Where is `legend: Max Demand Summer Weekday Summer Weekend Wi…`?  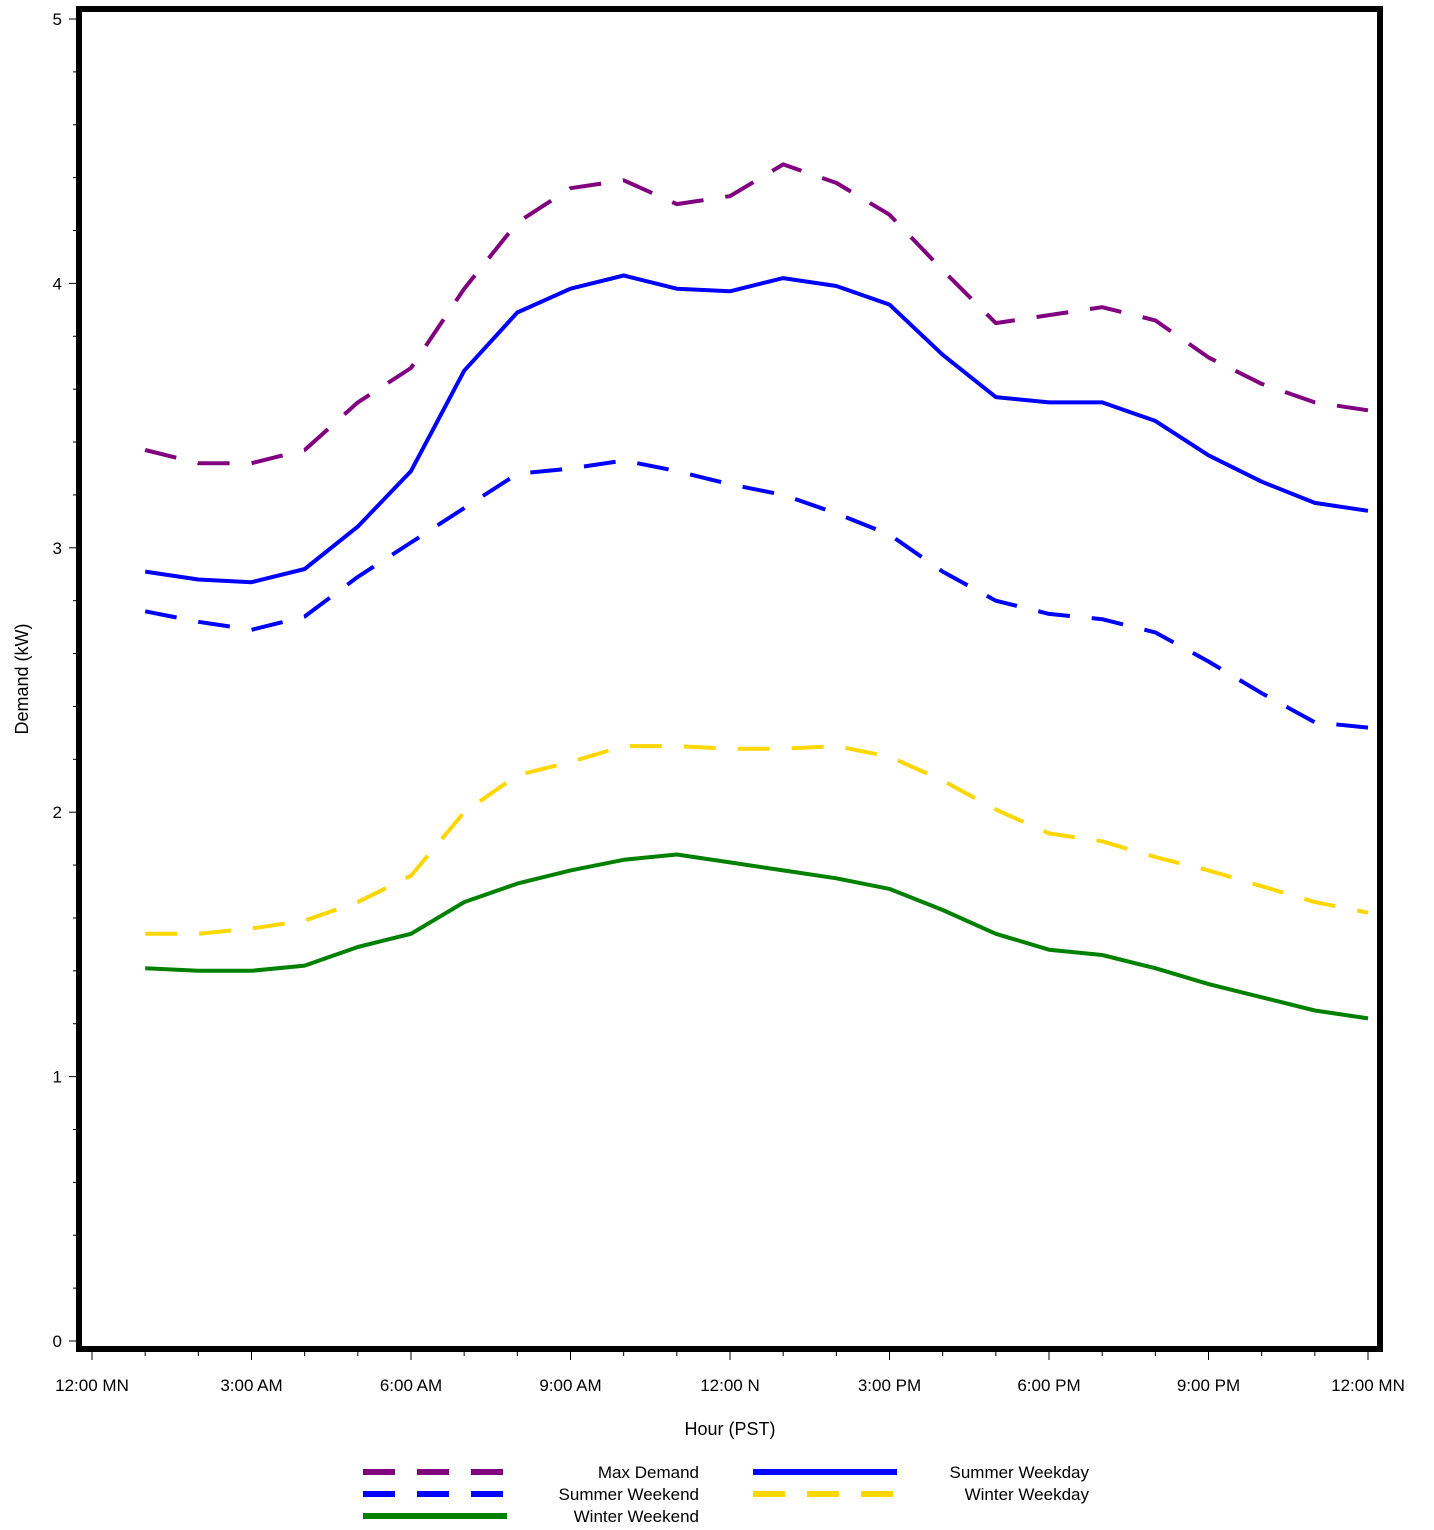 legend: Max Demand Summer Weekday Summer Weekend Wi… is located at coordinates (726, 1494).